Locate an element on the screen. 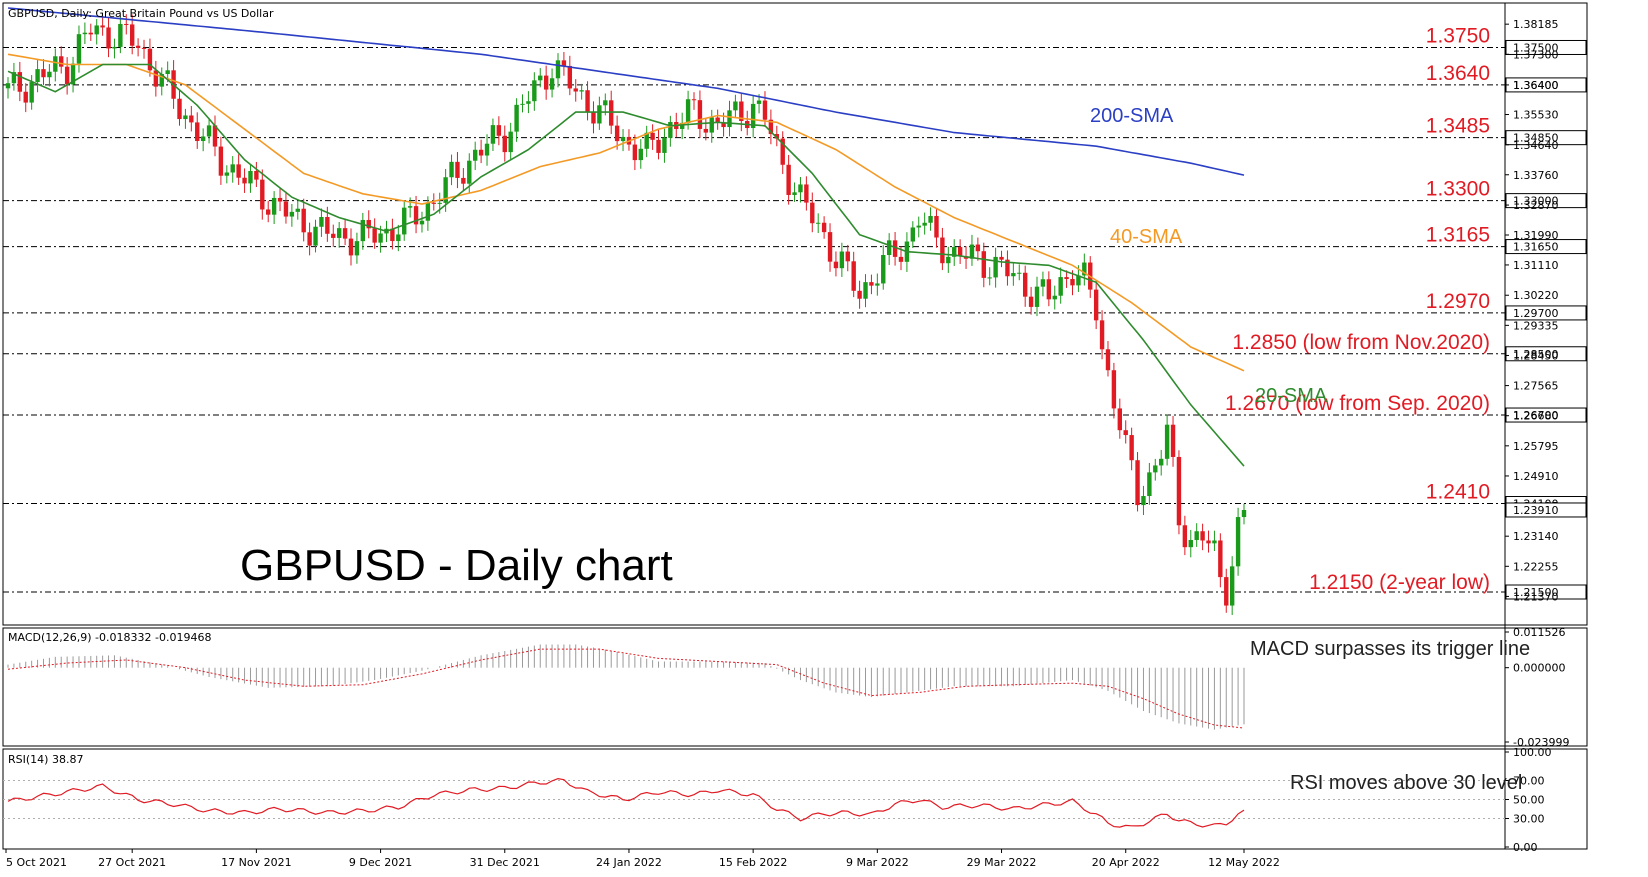 Image resolution: width=1648 pixels, height=877 pixels. x-tick-label: 17 Nov 2021 is located at coordinates (256, 862).